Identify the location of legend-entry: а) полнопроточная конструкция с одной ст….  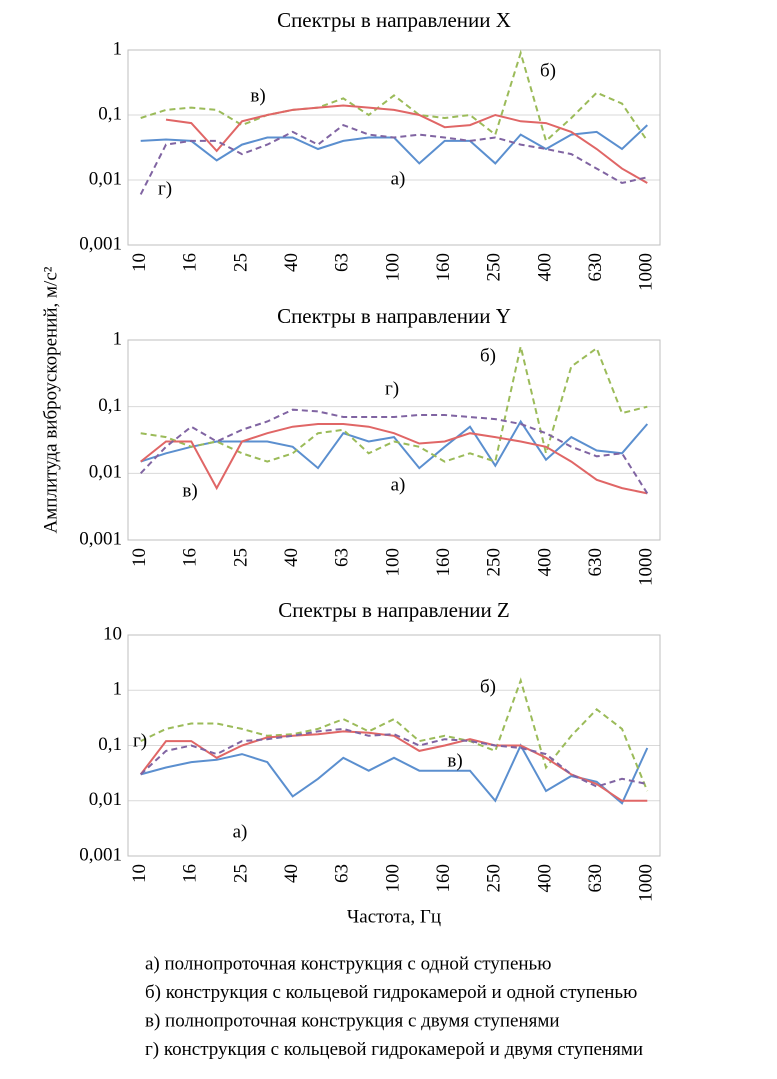
(348, 963).